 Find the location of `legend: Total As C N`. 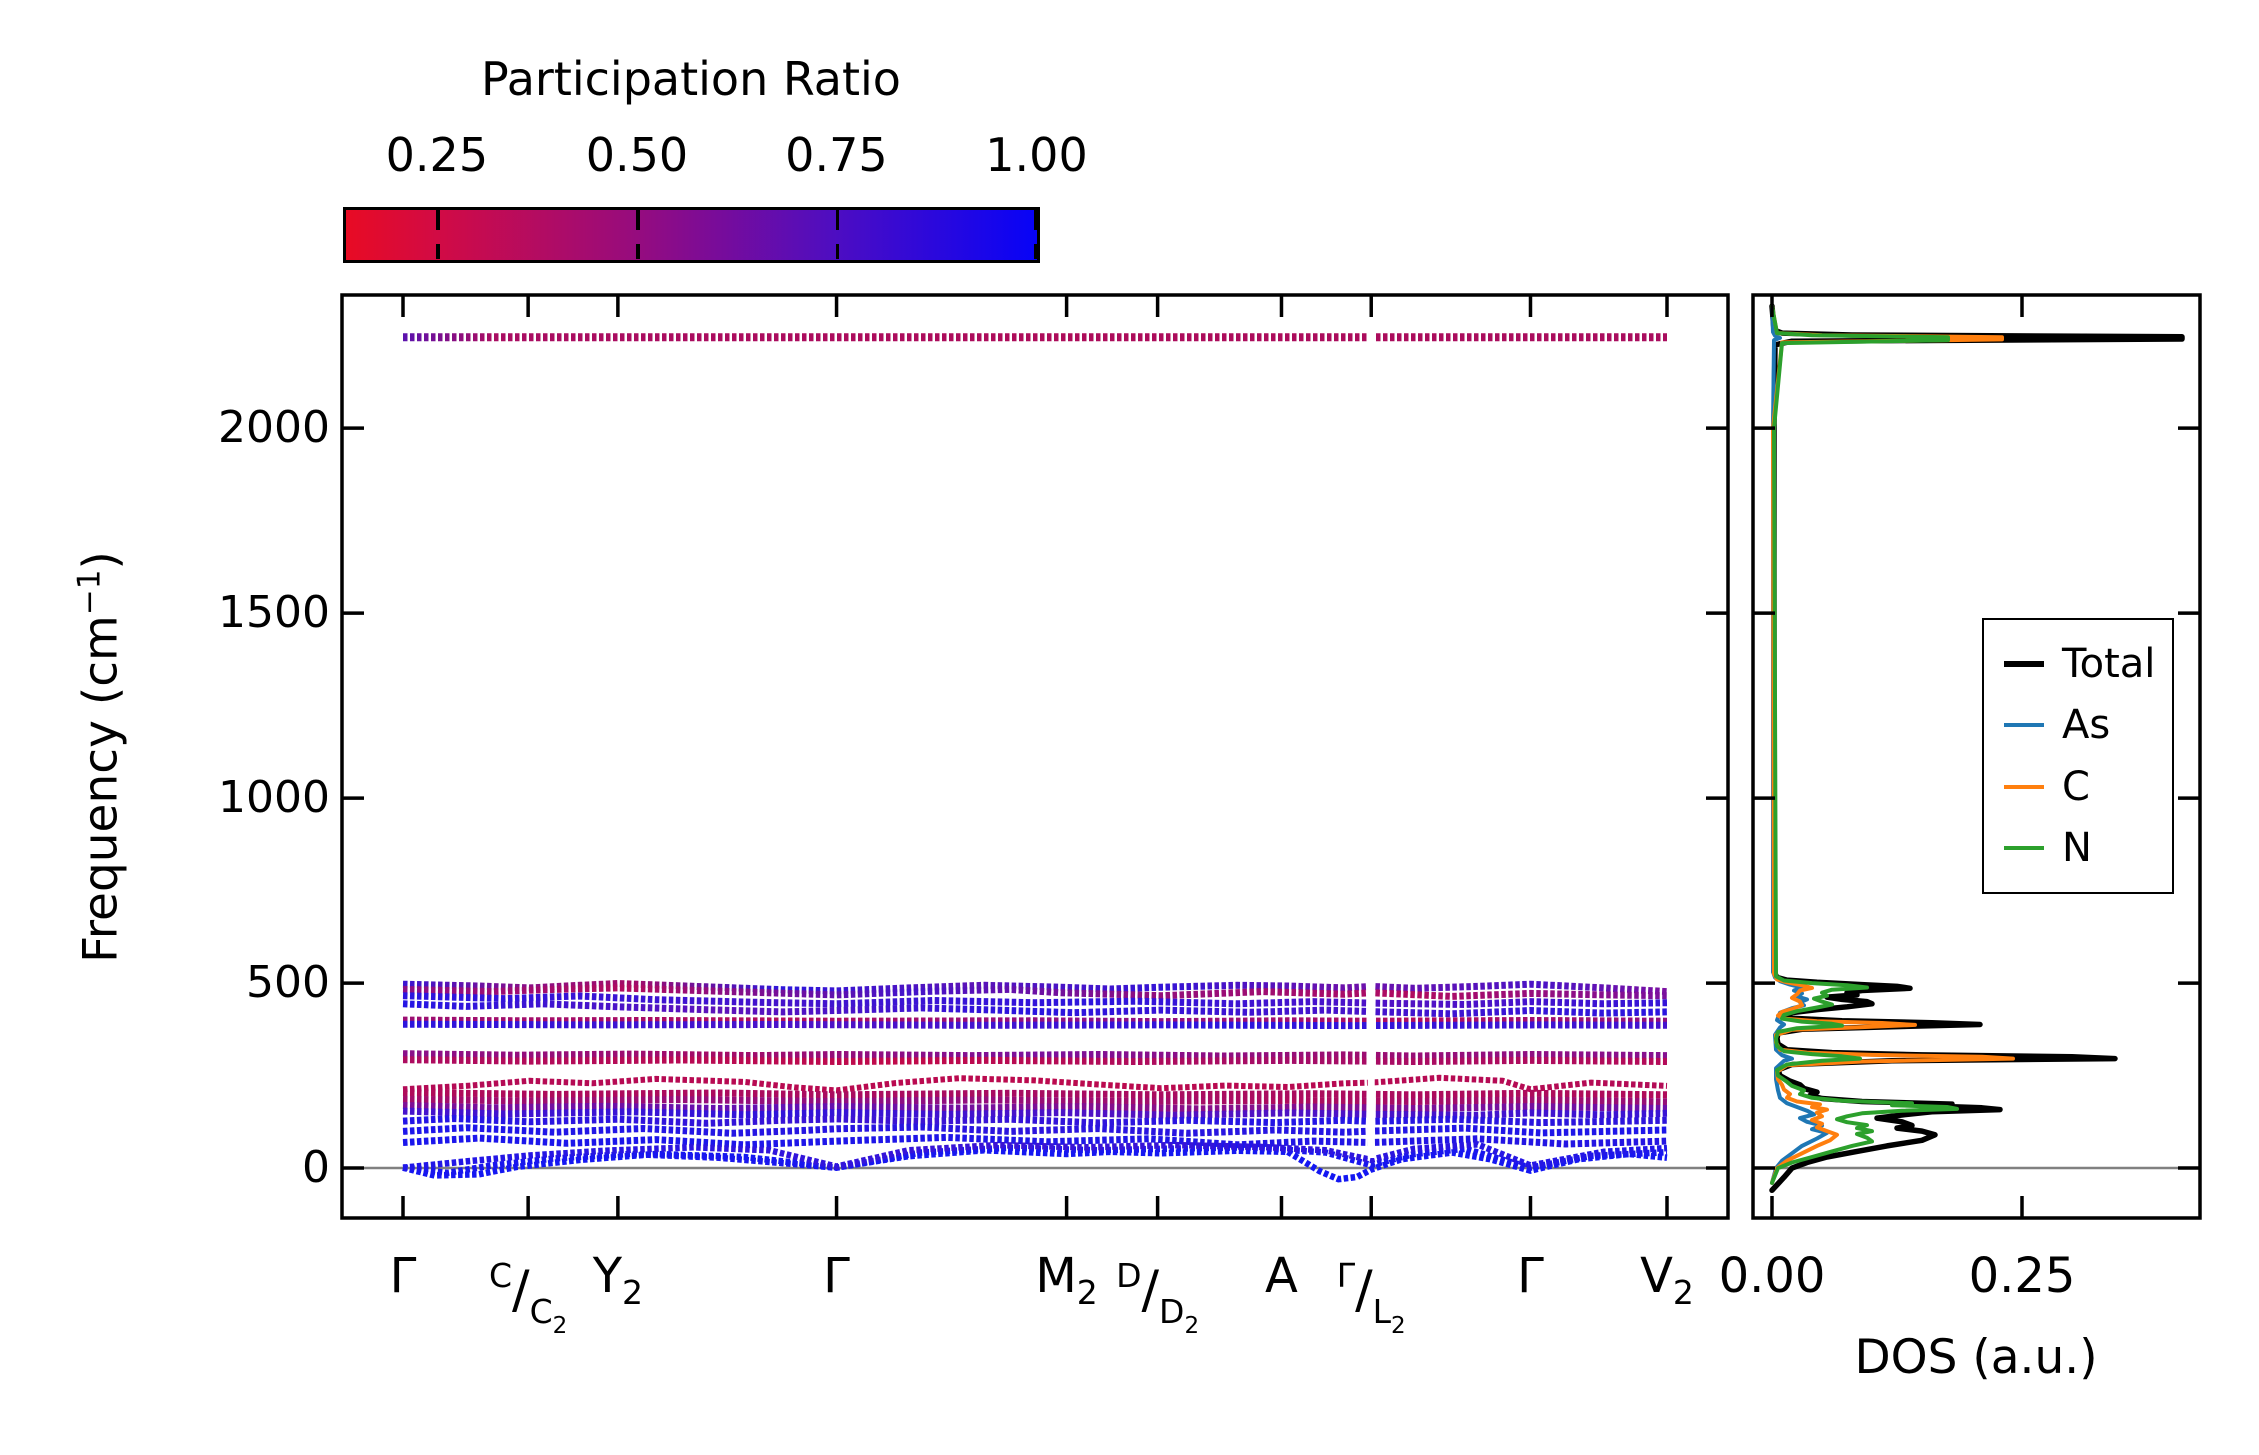

legend: Total As C N is located at coordinates (2078, 756).